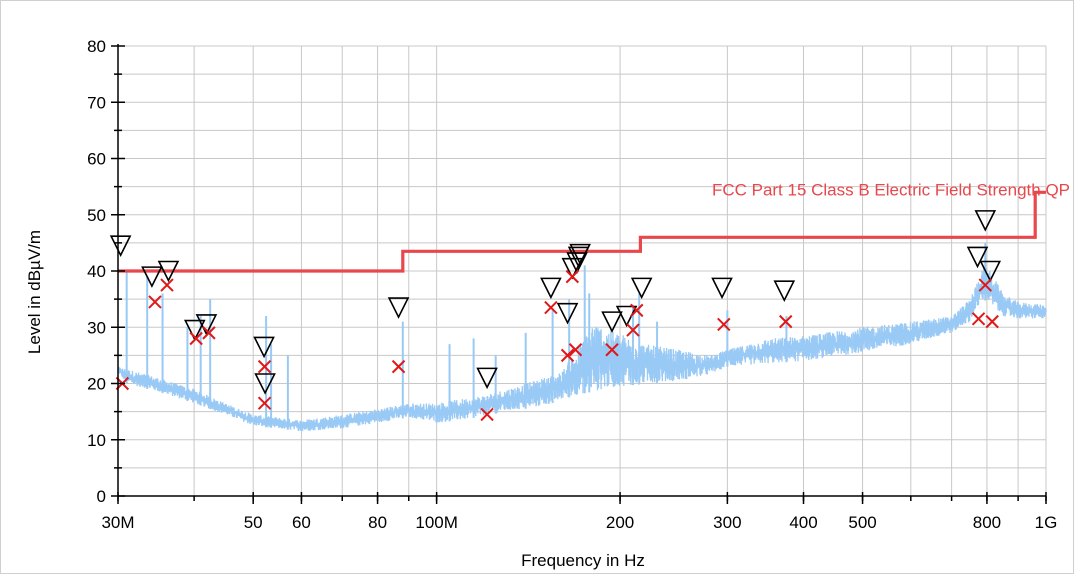 This screenshot has height=579, width=1074. I want to click on x-tick-label: 800, so click(987, 522).